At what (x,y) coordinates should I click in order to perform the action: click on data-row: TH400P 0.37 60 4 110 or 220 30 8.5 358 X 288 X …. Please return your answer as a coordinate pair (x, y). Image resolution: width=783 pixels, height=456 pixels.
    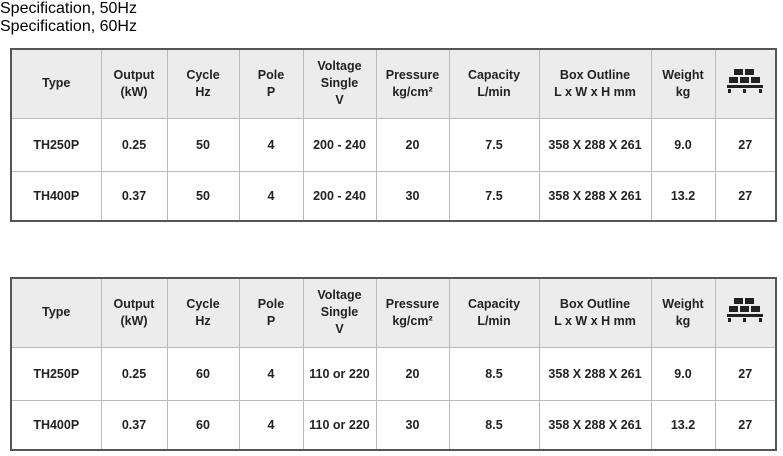
    Looking at the image, I should click on (393, 425).